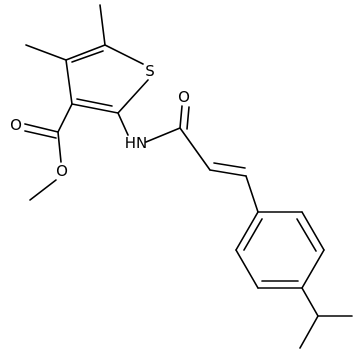 The height and width of the screenshot is (353, 354). I want to click on atom-label: HN, so click(136, 143).